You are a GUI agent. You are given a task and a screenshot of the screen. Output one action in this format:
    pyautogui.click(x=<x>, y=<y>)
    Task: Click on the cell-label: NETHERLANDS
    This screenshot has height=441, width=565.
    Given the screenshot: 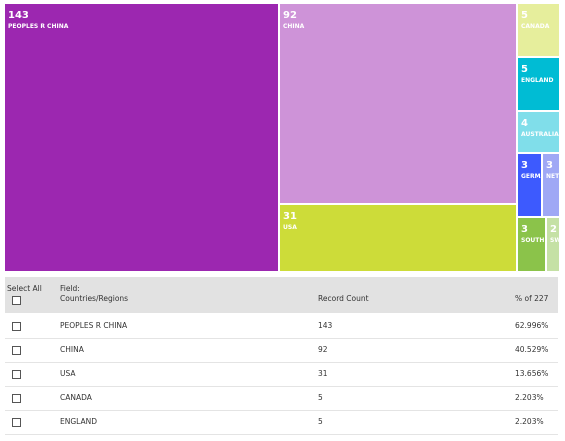 What is the action you would take?
    pyautogui.click(x=555, y=176)
    